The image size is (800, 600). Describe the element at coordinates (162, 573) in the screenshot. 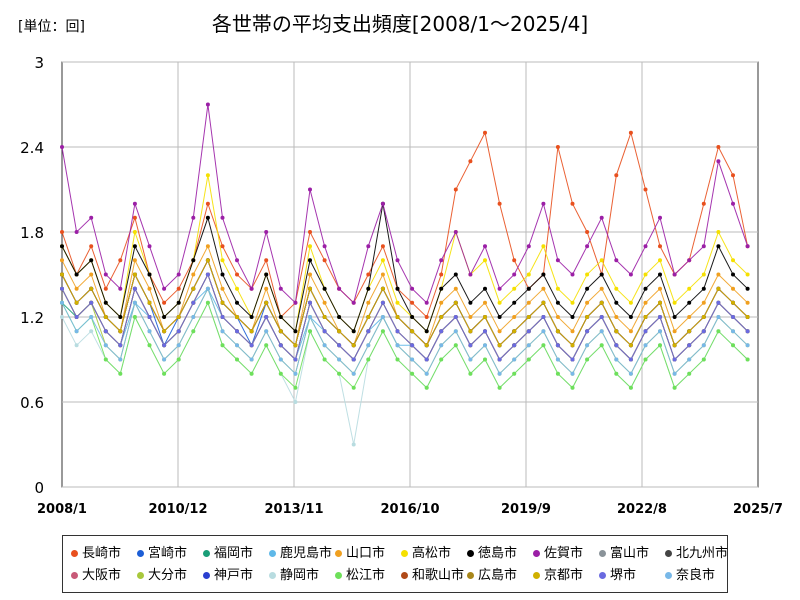

I see `legend-item: 大分市` at that location.